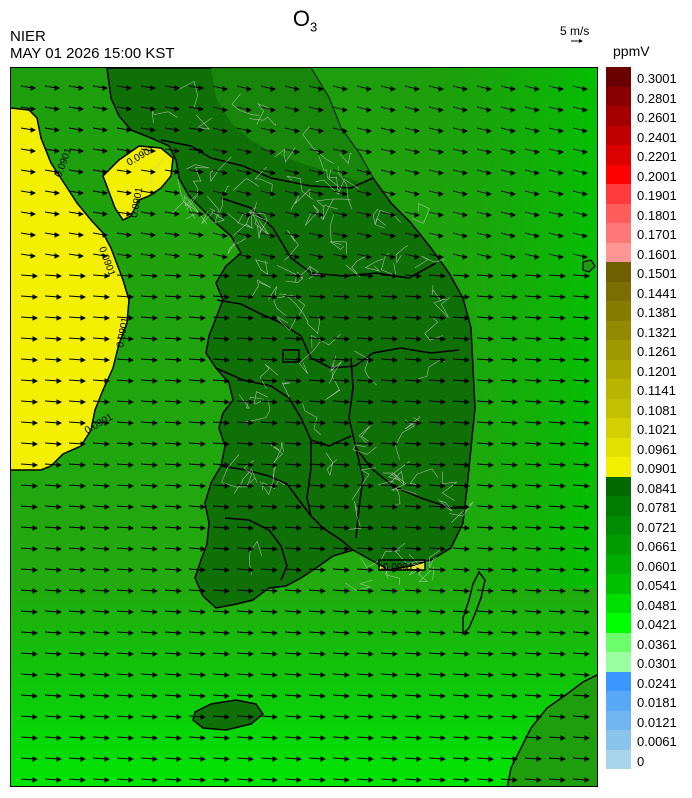  Describe the element at coordinates (657, 468) in the screenshot. I see `colorbar-label: 0.0901` at that location.